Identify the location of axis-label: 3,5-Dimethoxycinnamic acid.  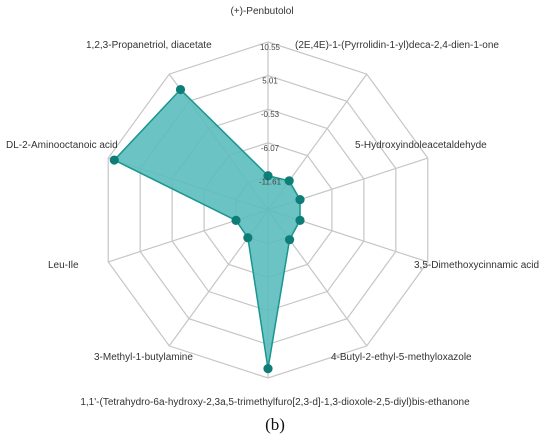
(476, 265).